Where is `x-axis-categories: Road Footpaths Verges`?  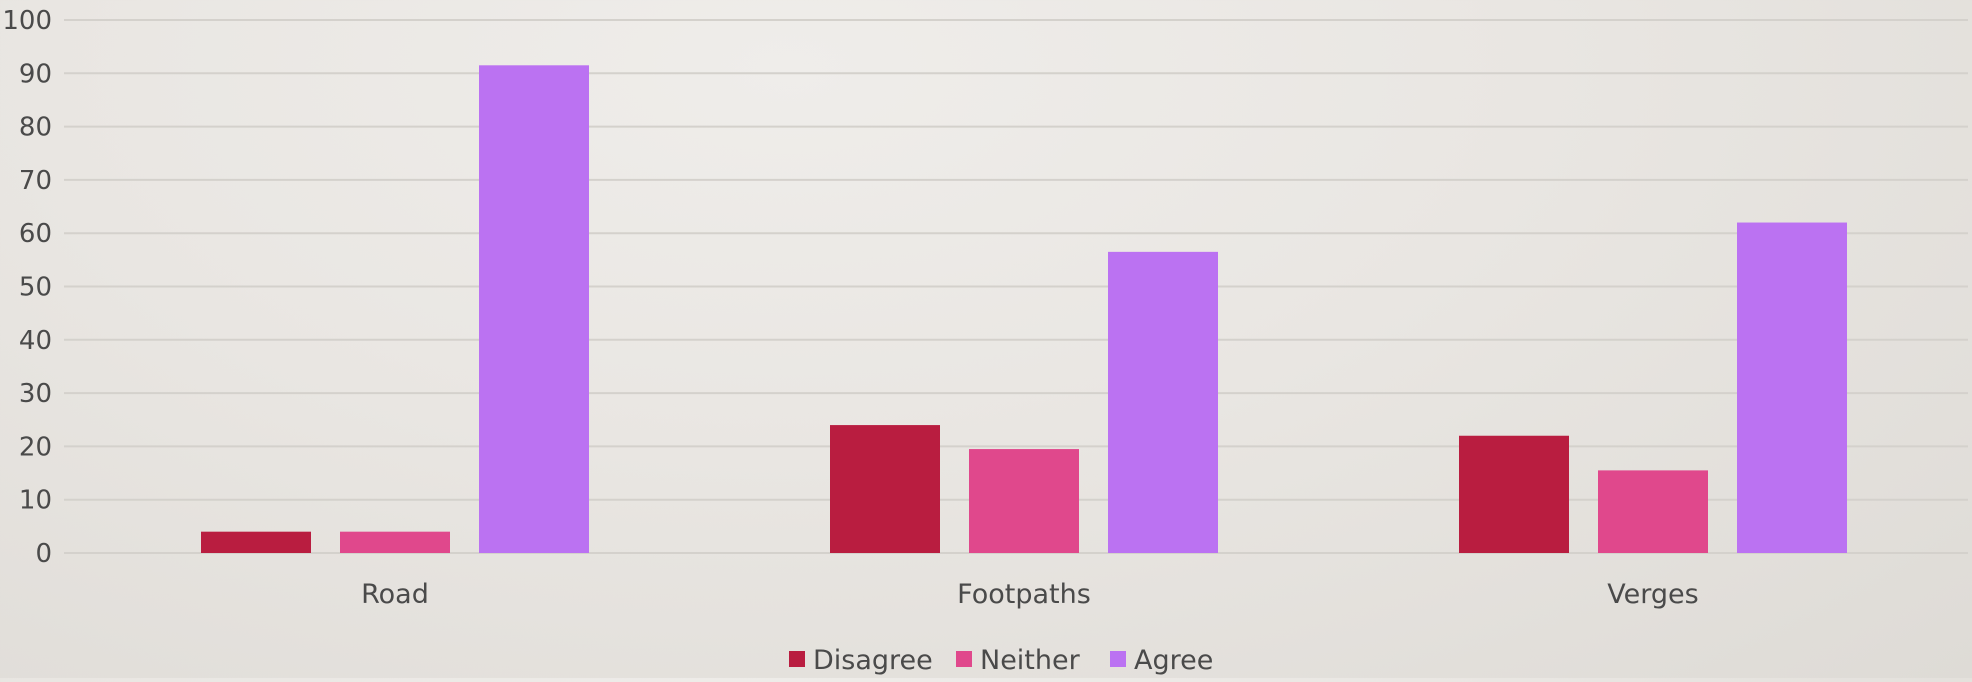
x-axis-categories: Road Footpaths Verges is located at coordinates (1030, 594).